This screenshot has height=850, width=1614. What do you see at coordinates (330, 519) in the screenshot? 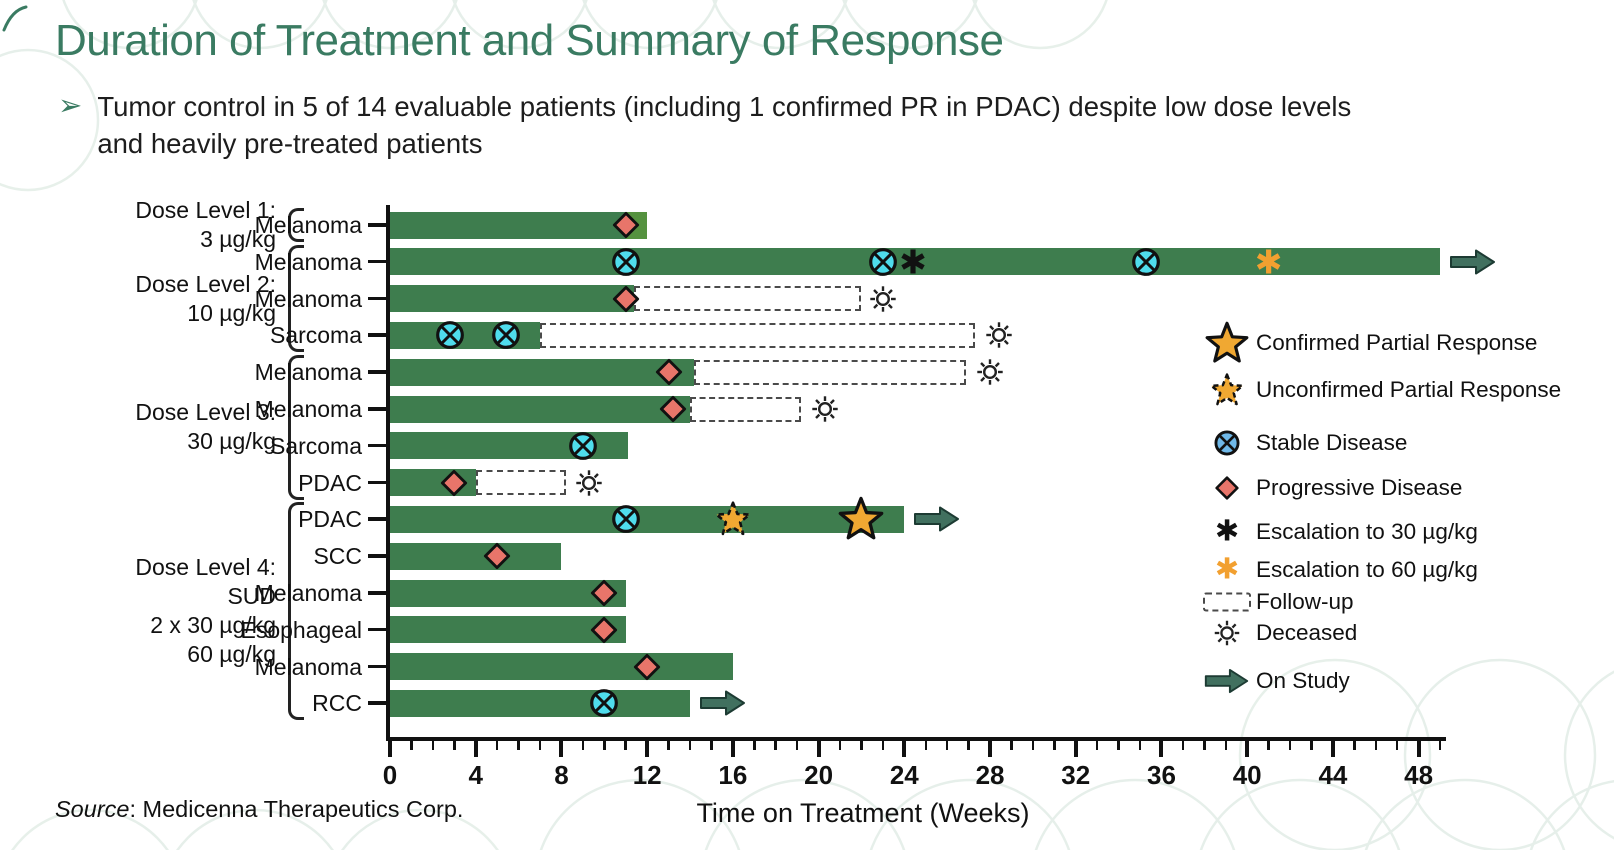
I see `row-label: PDAC` at bounding box center [330, 519].